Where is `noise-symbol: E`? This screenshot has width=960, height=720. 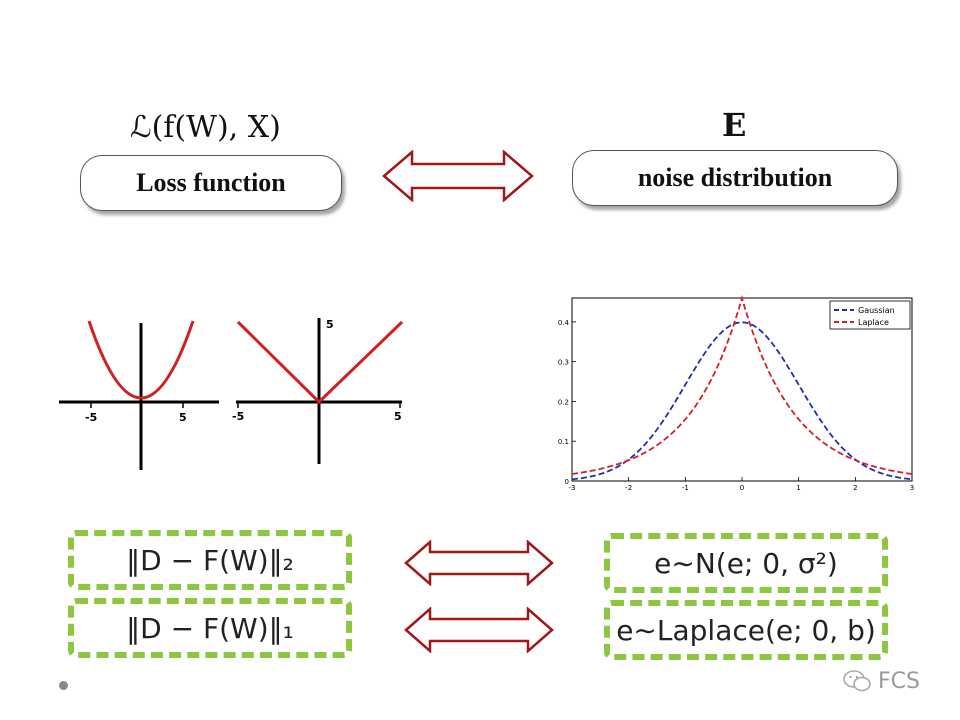 noise-symbol: E is located at coordinates (734, 125).